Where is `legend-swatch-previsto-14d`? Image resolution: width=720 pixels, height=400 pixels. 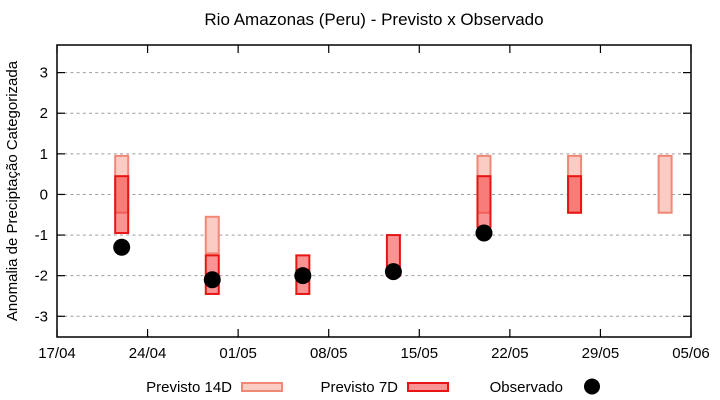 legend-swatch-previsto-14d is located at coordinates (262, 387).